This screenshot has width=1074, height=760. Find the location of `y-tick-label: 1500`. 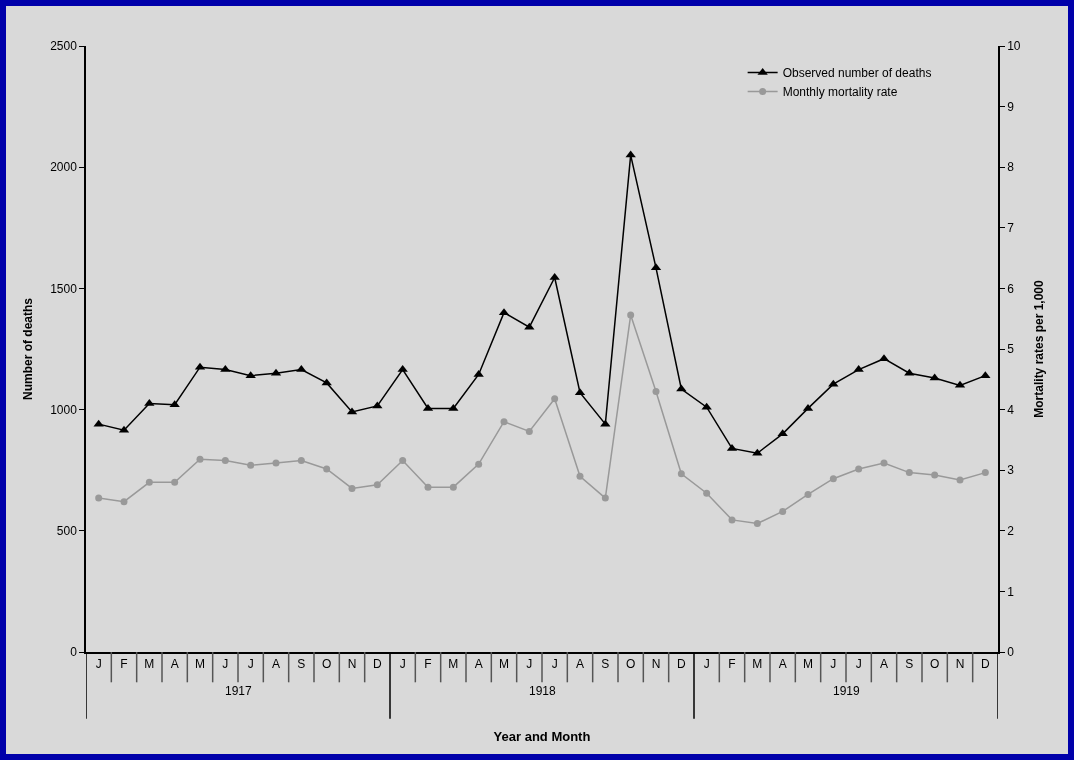

y-tick-label: 1500 is located at coordinates (64, 288).